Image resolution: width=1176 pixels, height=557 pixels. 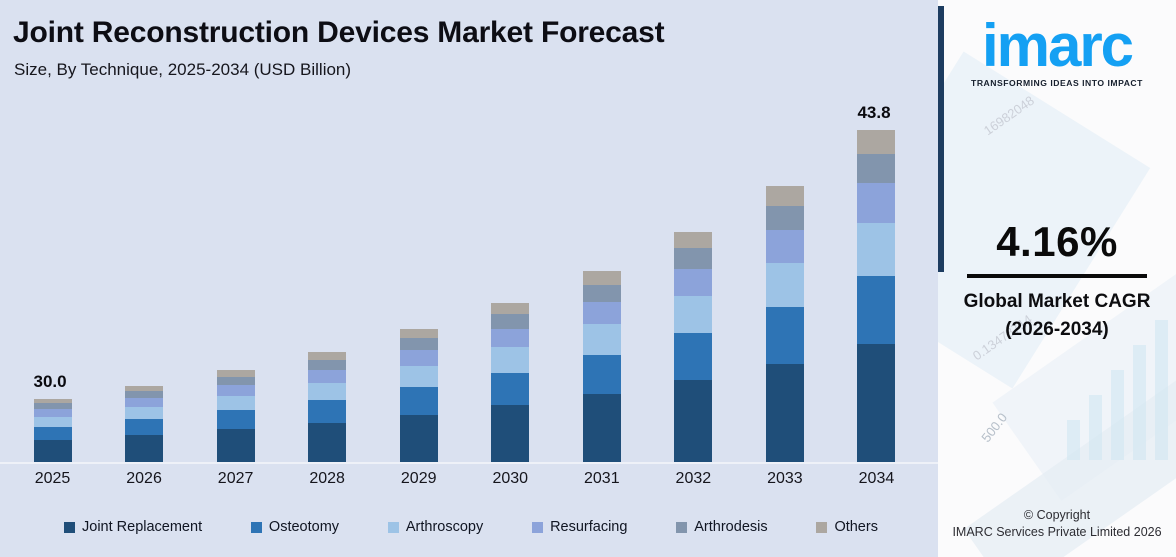 What do you see at coordinates (1057, 515) in the screenshot?
I see `copyright-line1: © Copyright` at bounding box center [1057, 515].